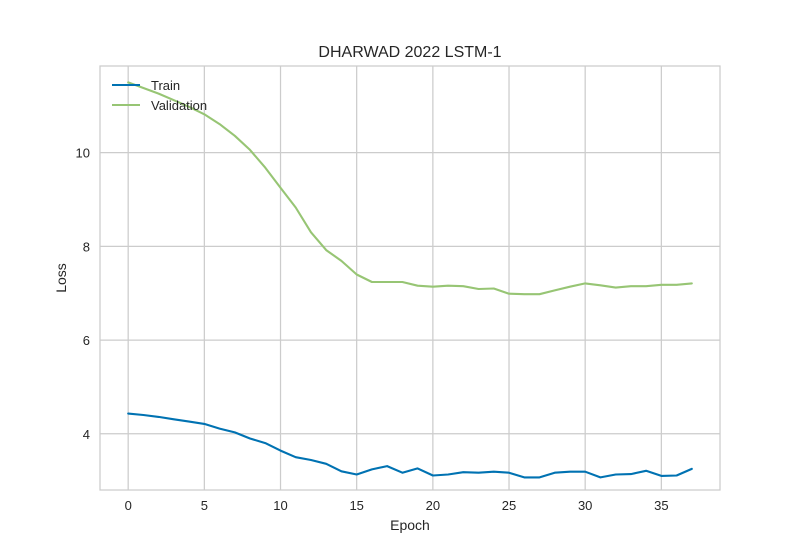 The height and width of the screenshot is (555, 800). What do you see at coordinates (585, 505) in the screenshot?
I see `x-tick-label: 30` at bounding box center [585, 505].